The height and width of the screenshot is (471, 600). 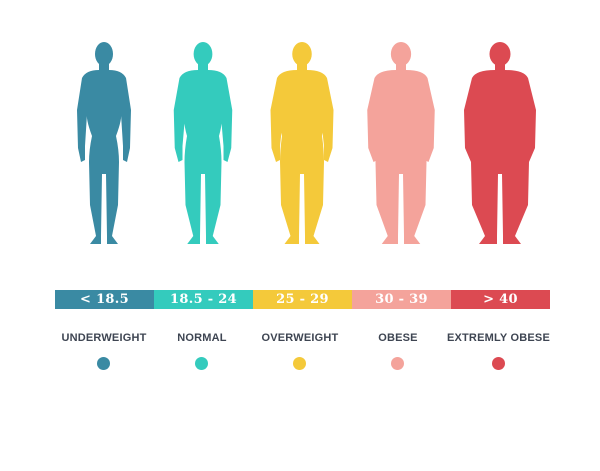 What do you see at coordinates (104, 338) in the screenshot?
I see `category-label: UNDERWEIGHT` at bounding box center [104, 338].